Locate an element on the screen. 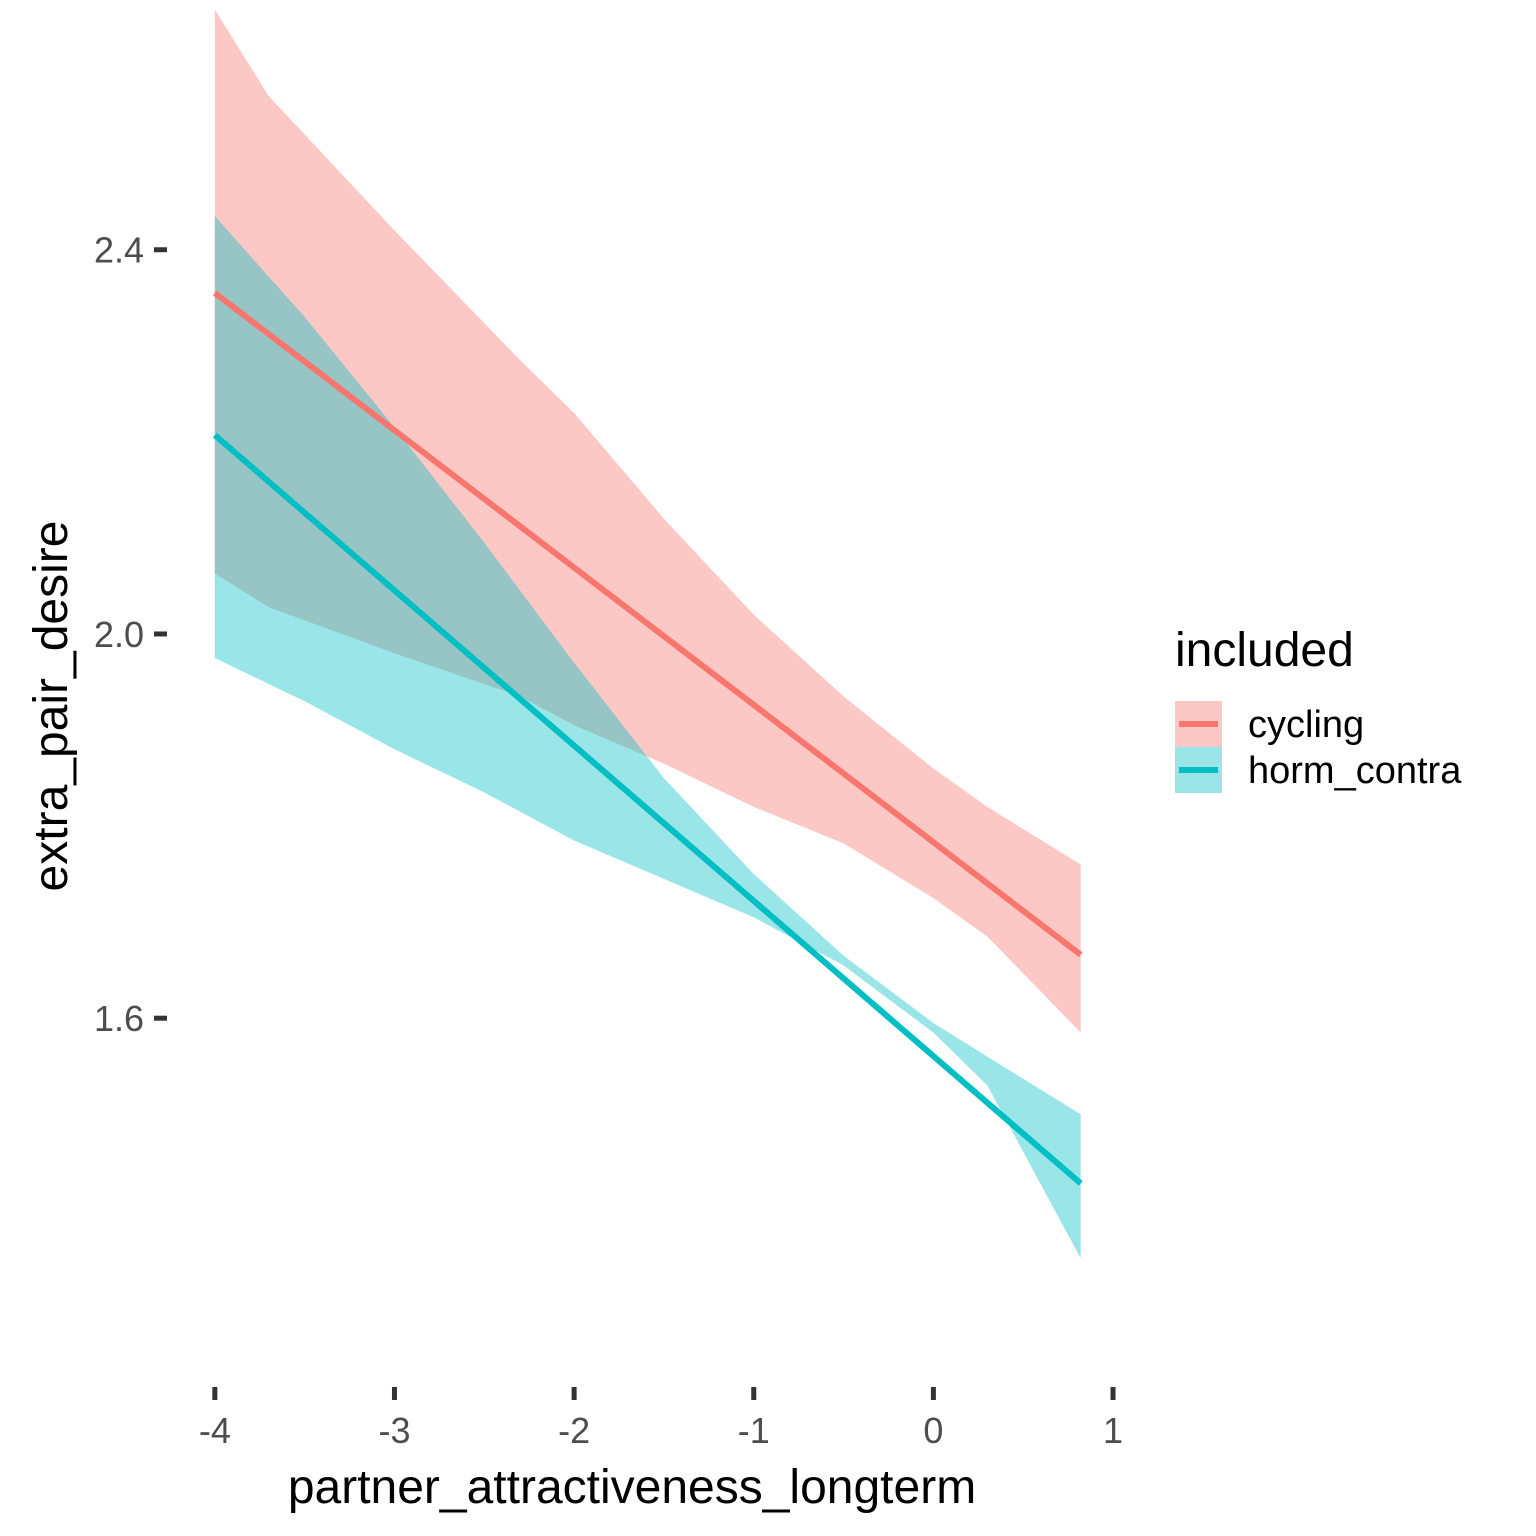 This screenshot has width=1536, height=1536. legend-label-cycling: cycling is located at coordinates (1306, 725).